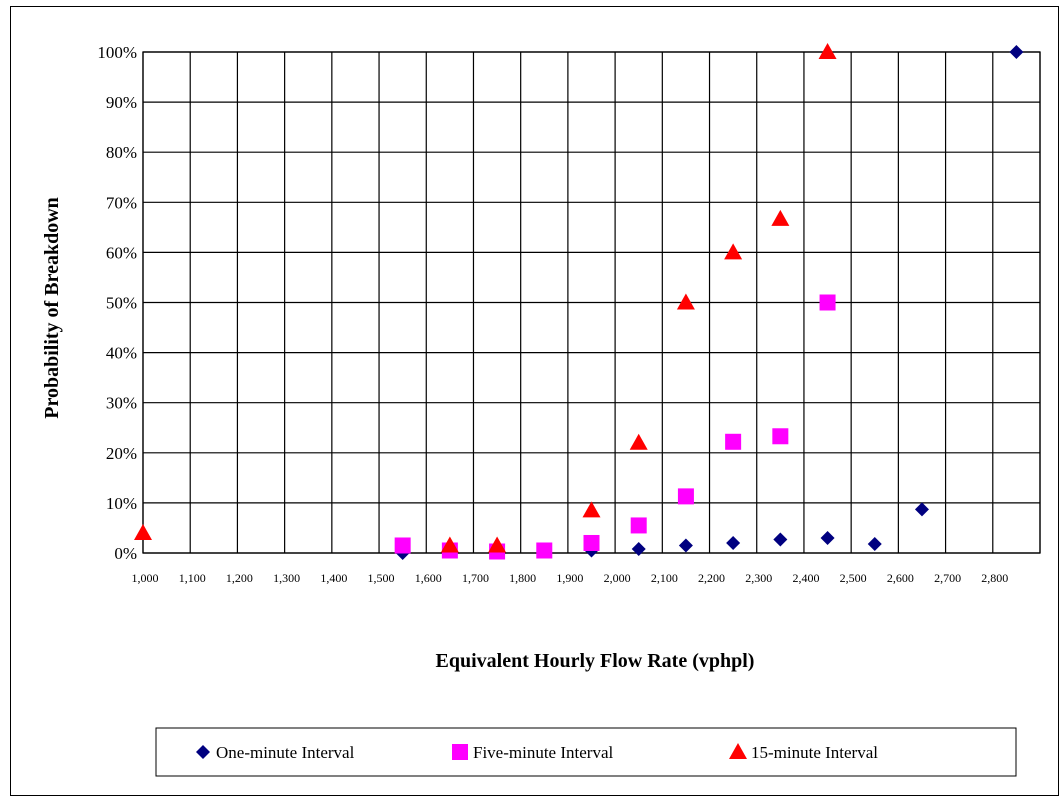 This screenshot has height=798, width=1063. What do you see at coordinates (711, 578) in the screenshot?
I see `x-tick-label: 2,200` at bounding box center [711, 578].